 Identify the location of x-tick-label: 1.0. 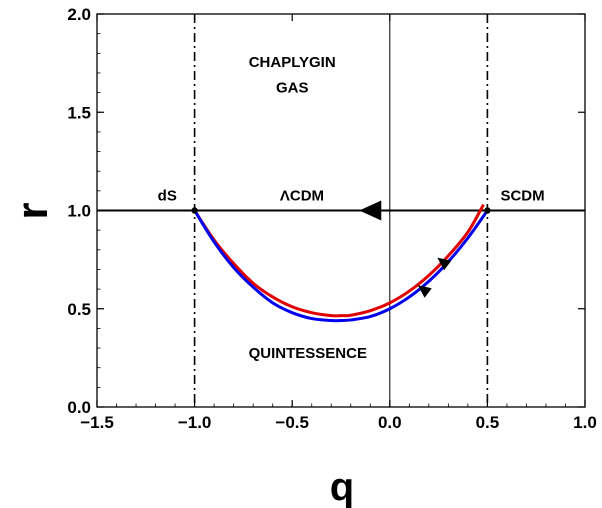
(585, 422).